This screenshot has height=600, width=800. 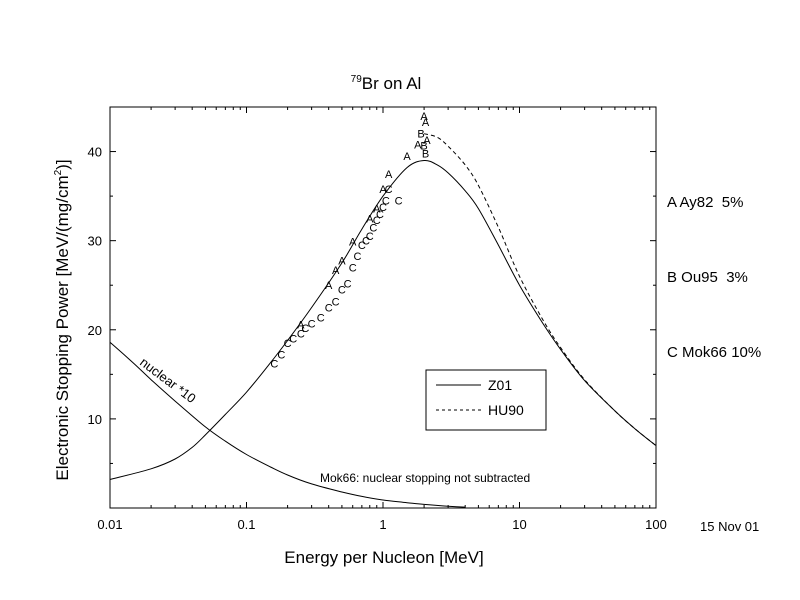 I want to click on title-superscript: 79, so click(x=357, y=79).